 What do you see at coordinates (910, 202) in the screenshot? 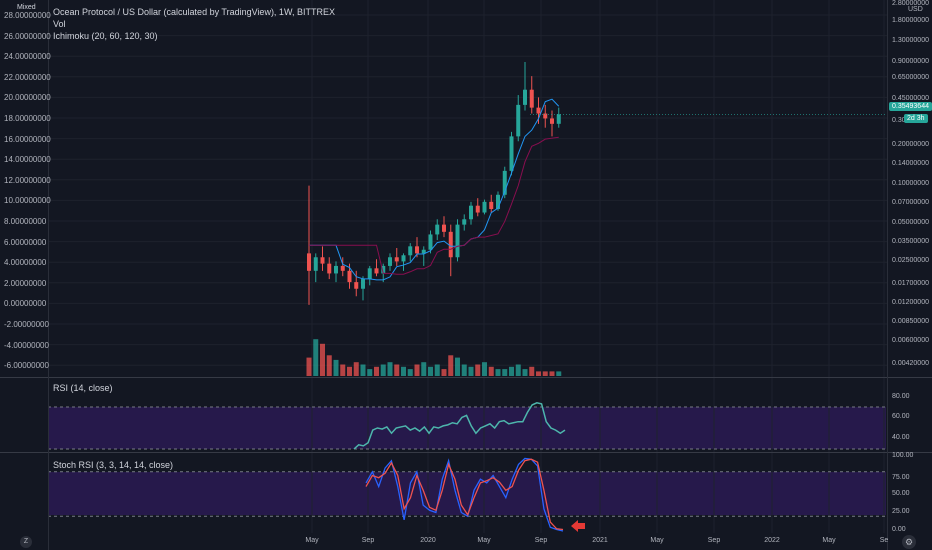
I see `right-axis-tick: 0.07000000` at bounding box center [910, 202].